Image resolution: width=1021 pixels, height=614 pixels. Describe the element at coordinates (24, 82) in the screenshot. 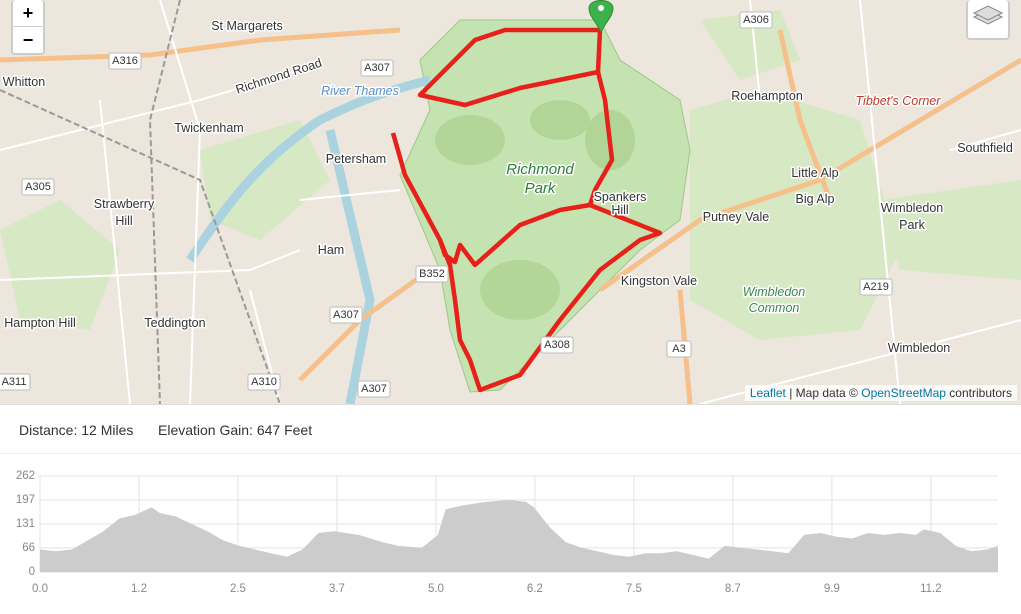

I see `place-label: Whitton` at that location.